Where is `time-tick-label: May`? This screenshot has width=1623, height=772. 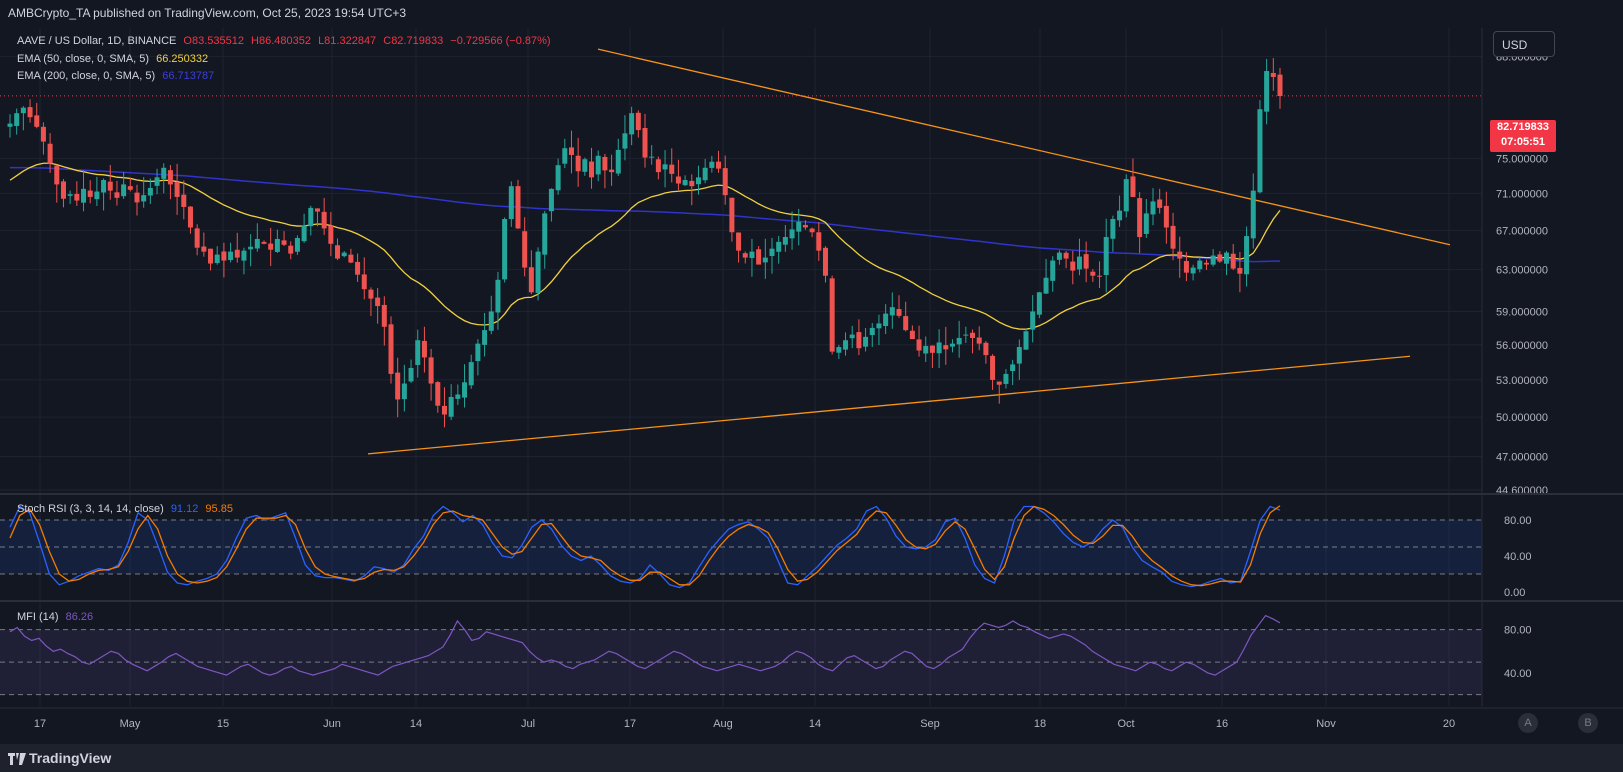
time-tick-label: May is located at coordinates (130, 724).